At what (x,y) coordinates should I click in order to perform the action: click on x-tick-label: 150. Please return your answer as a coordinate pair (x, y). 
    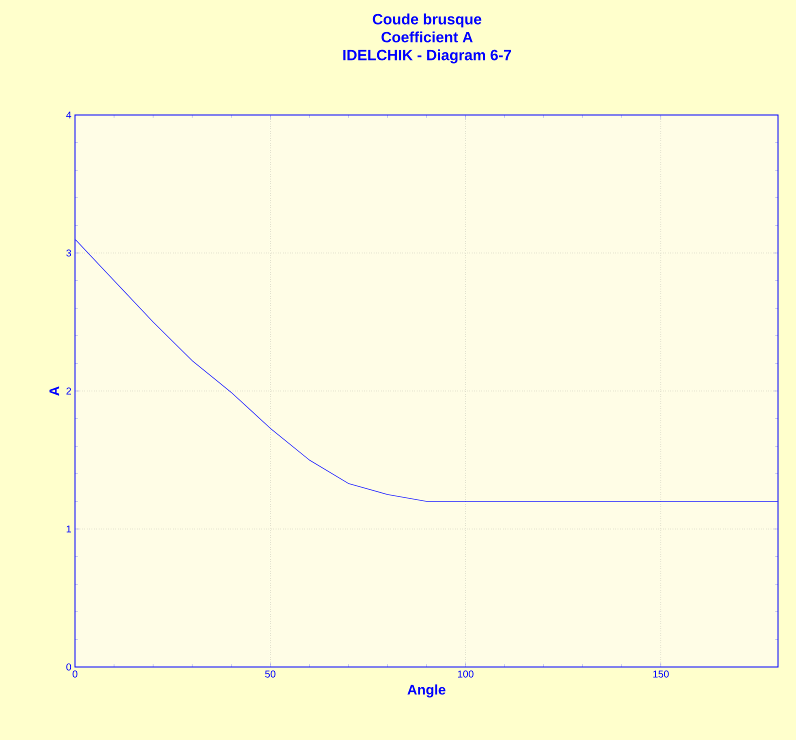
    Looking at the image, I should click on (661, 674).